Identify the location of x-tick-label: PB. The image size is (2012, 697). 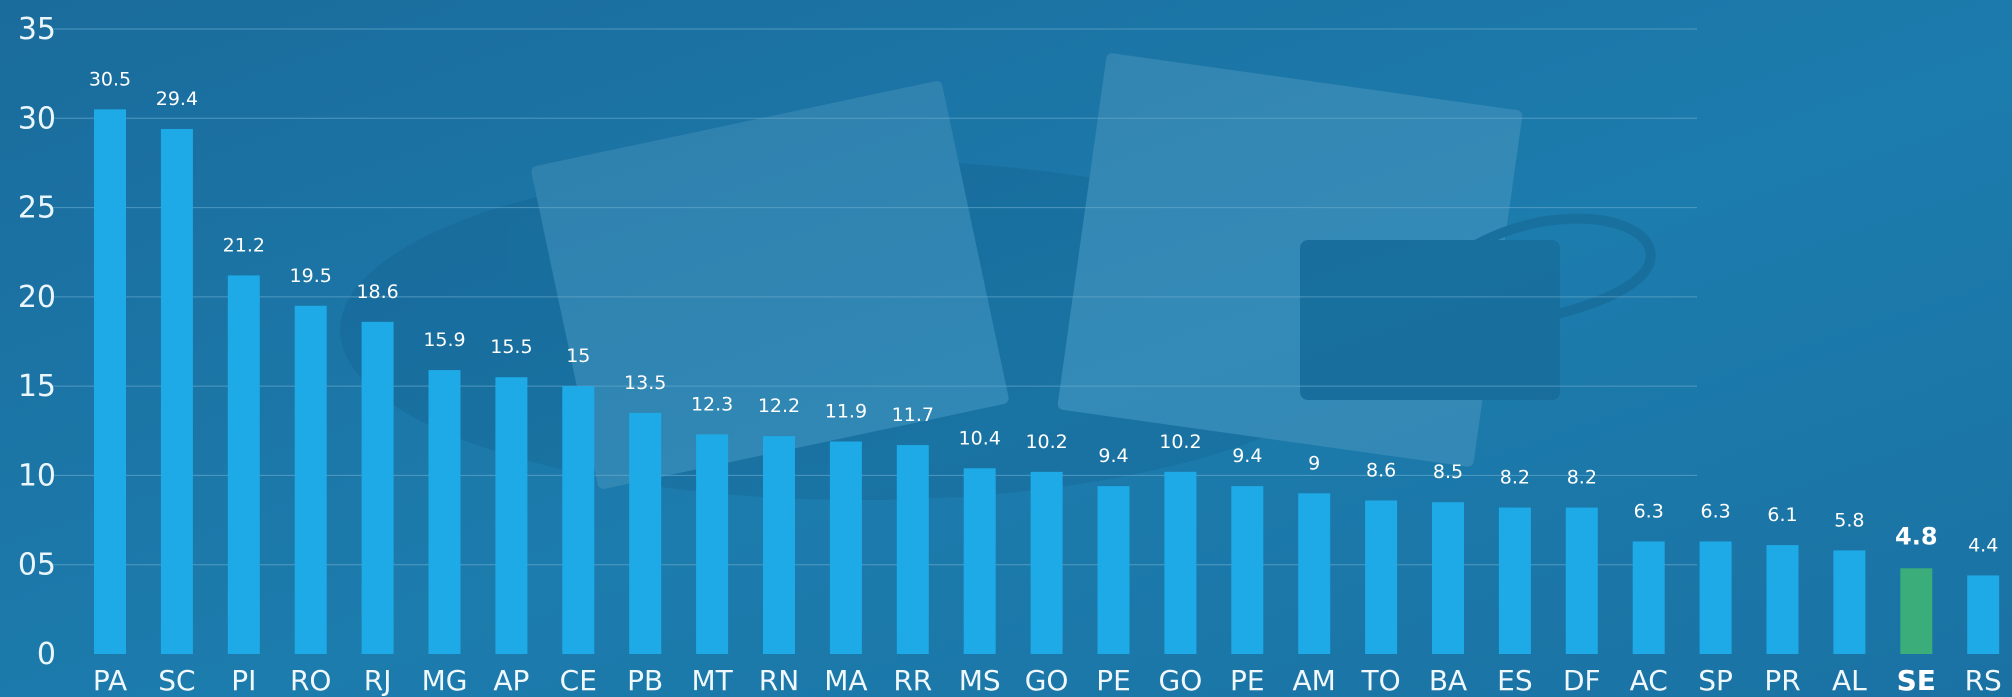
(645, 680).